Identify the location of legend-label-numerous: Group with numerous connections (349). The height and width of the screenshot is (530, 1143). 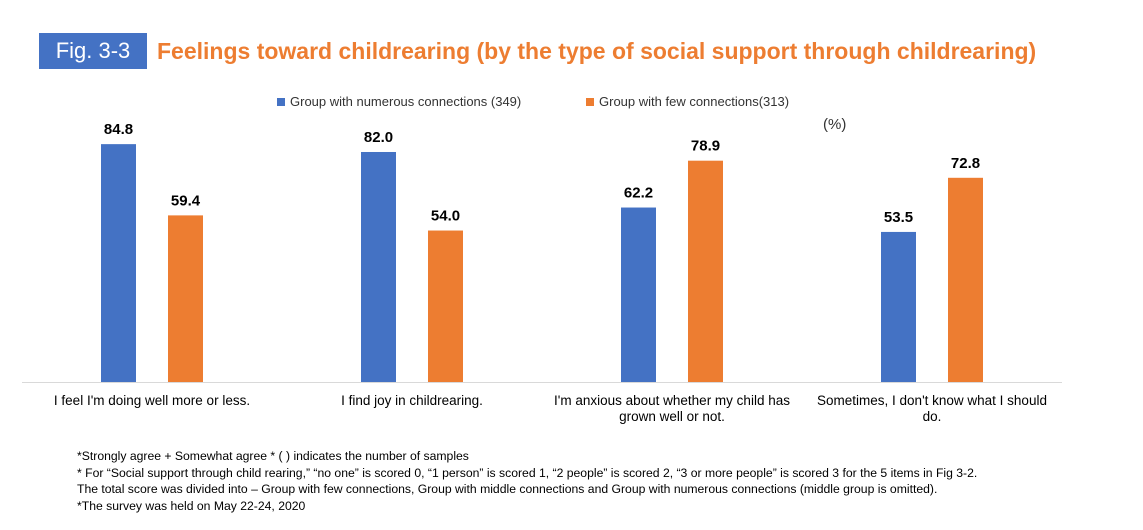
(406, 101).